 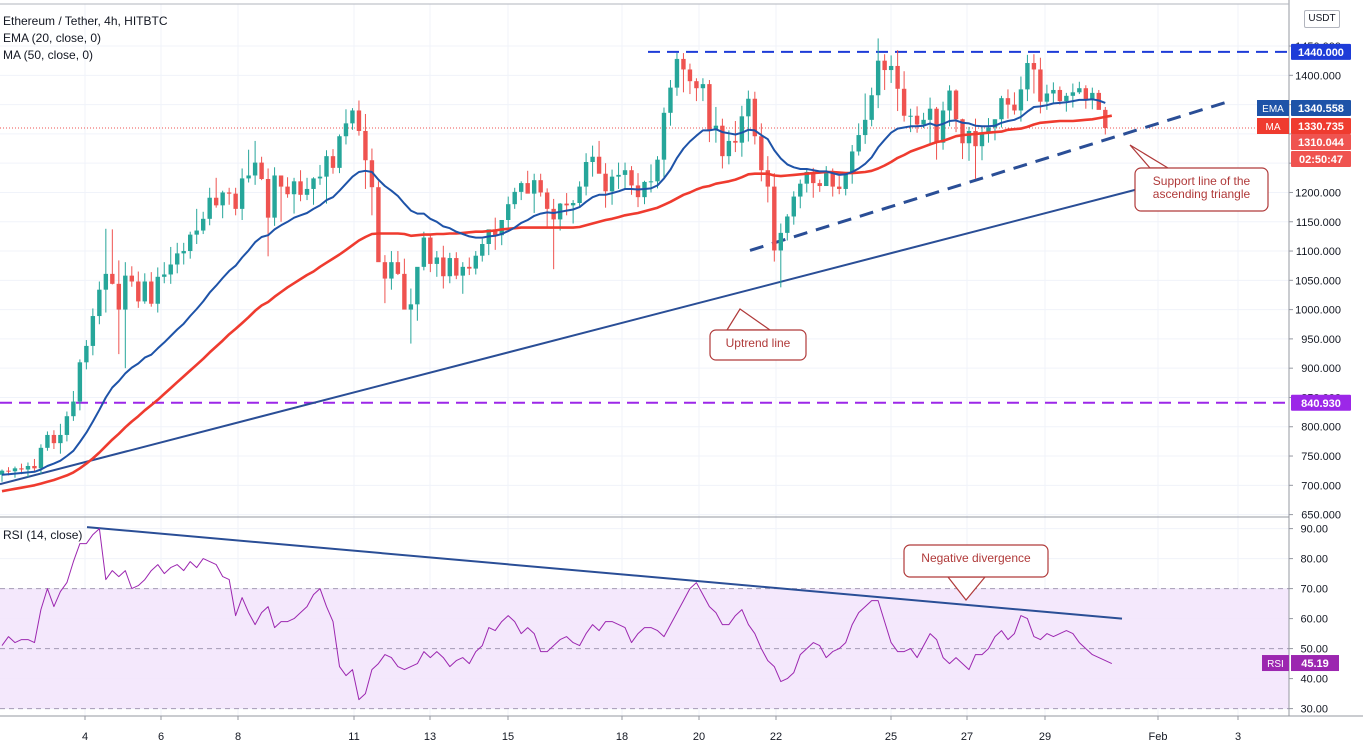 What do you see at coordinates (1045, 737) in the screenshot?
I see `time-tick-label: 29` at bounding box center [1045, 737].